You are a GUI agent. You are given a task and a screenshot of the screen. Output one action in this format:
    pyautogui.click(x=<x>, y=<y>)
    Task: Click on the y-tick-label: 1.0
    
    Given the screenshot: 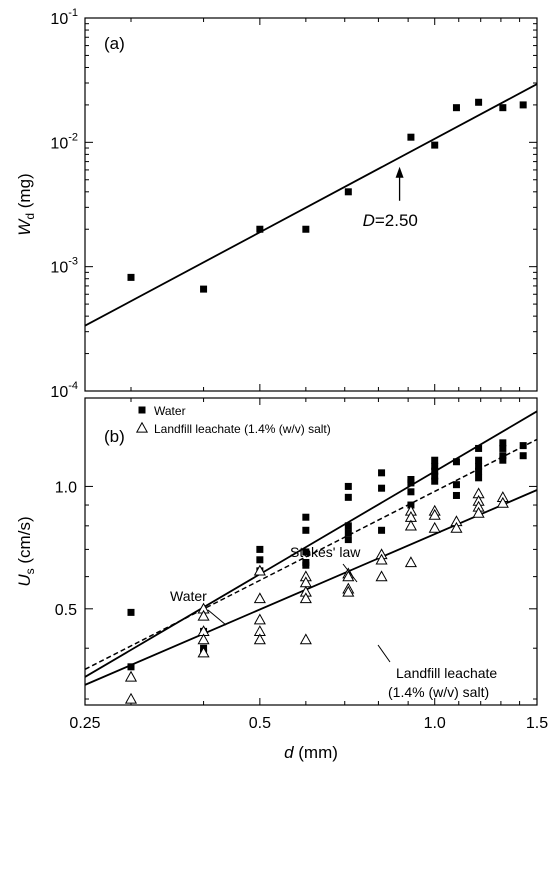 What is the action you would take?
    pyautogui.click(x=66, y=487)
    